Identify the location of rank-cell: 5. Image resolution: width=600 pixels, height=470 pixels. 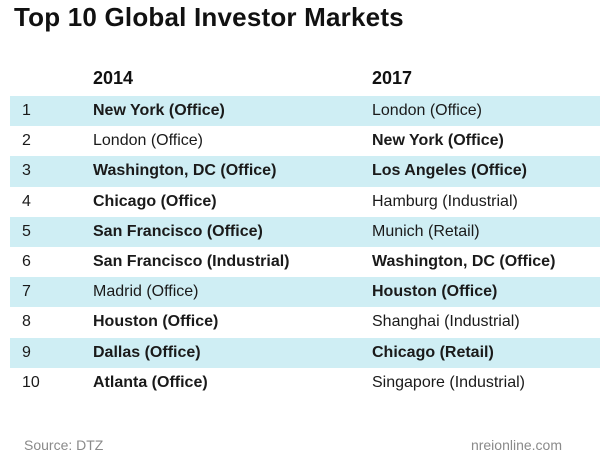
(26, 231).